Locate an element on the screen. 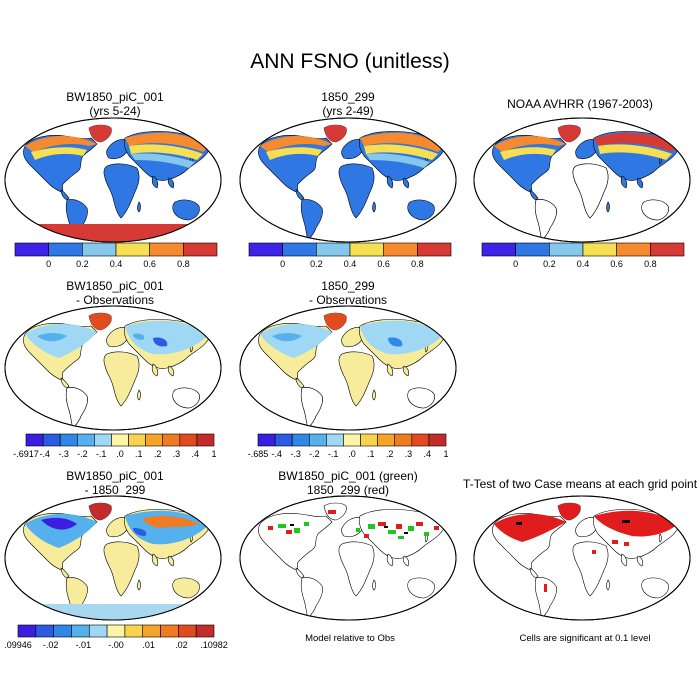 The height and width of the screenshot is (700, 700). panel-1-title-line1: BW1850_piC_001 is located at coordinates (115, 97).